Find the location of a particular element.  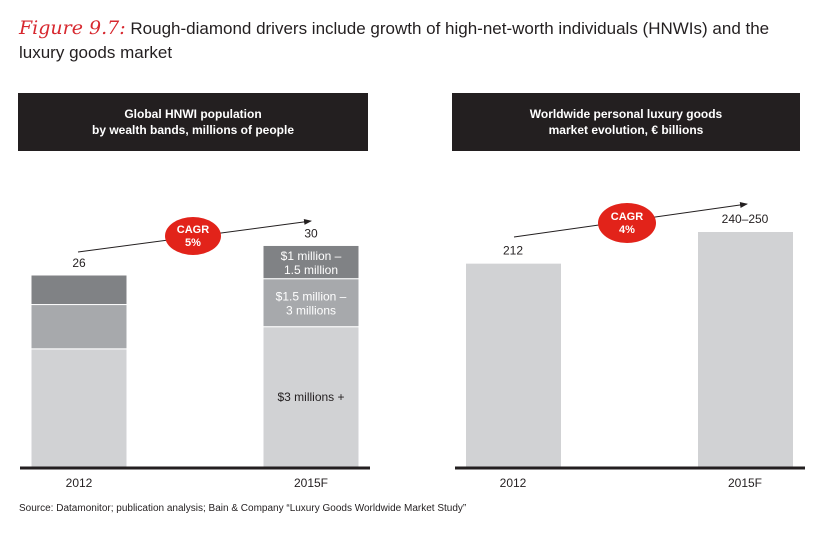

left-chart-title-2: by wealth bands, millions of people is located at coordinates (193, 130).